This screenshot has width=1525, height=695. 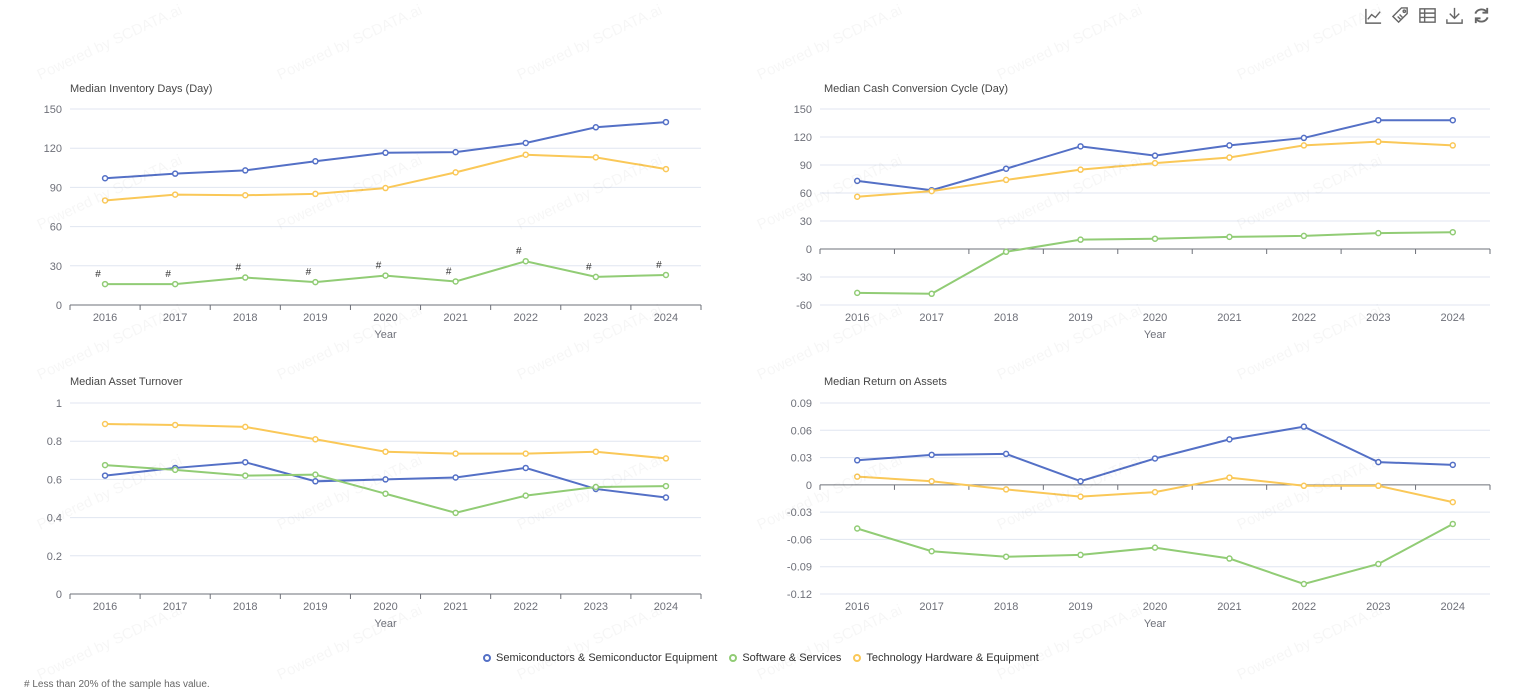 I want to click on y-tick-label: 0.4, so click(x=54, y=519).